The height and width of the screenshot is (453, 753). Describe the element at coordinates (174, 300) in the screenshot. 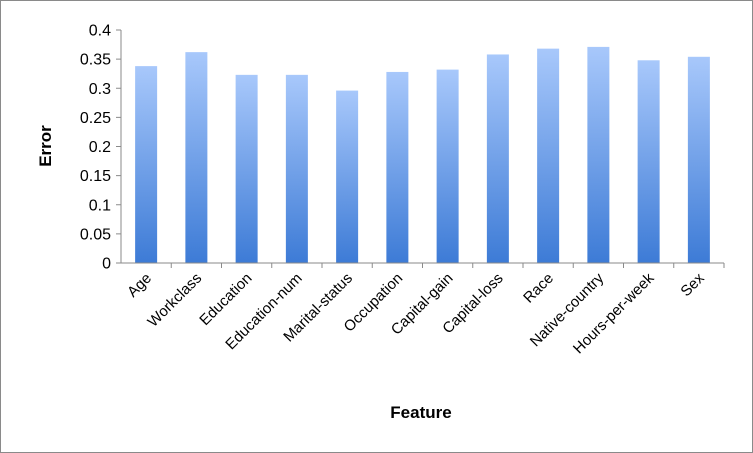

I see `x-category-label: Workclass` at that location.